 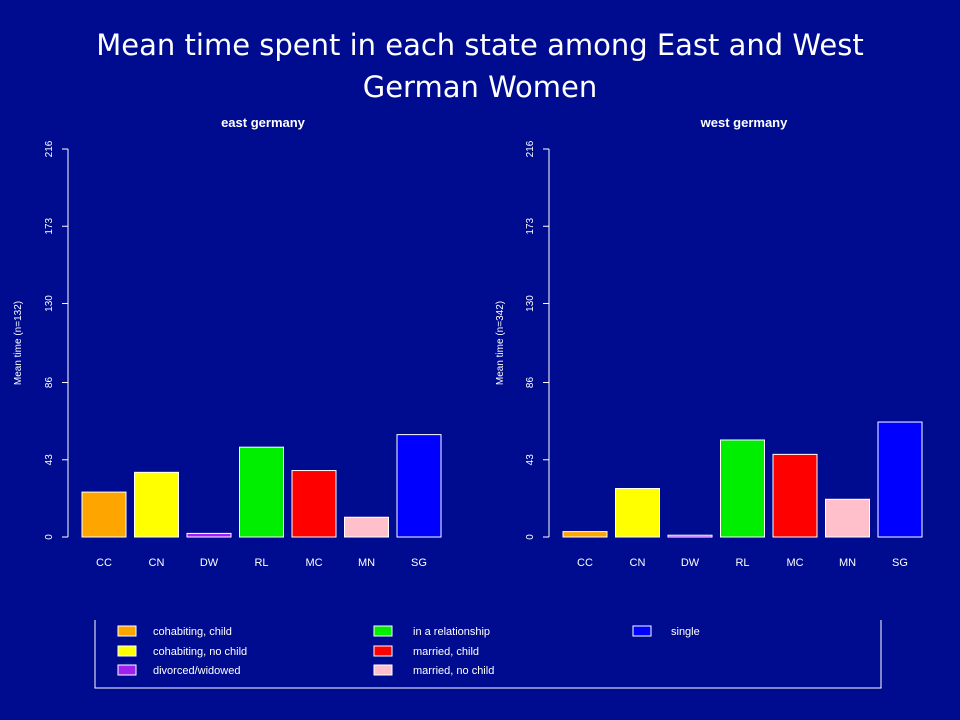 What do you see at coordinates (451, 632) in the screenshot?
I see `legend-label: in a relationship` at bounding box center [451, 632].